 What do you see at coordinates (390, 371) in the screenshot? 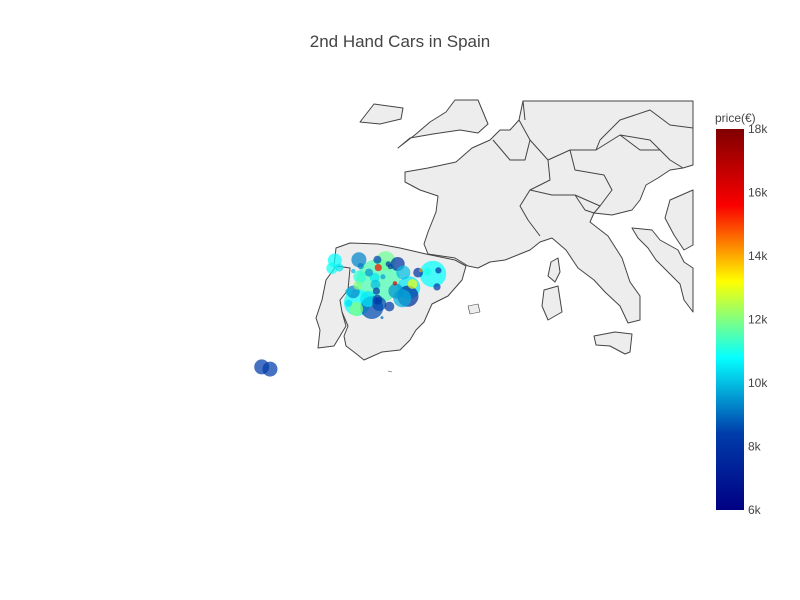
I see `land-north-africa-hint` at bounding box center [390, 371].